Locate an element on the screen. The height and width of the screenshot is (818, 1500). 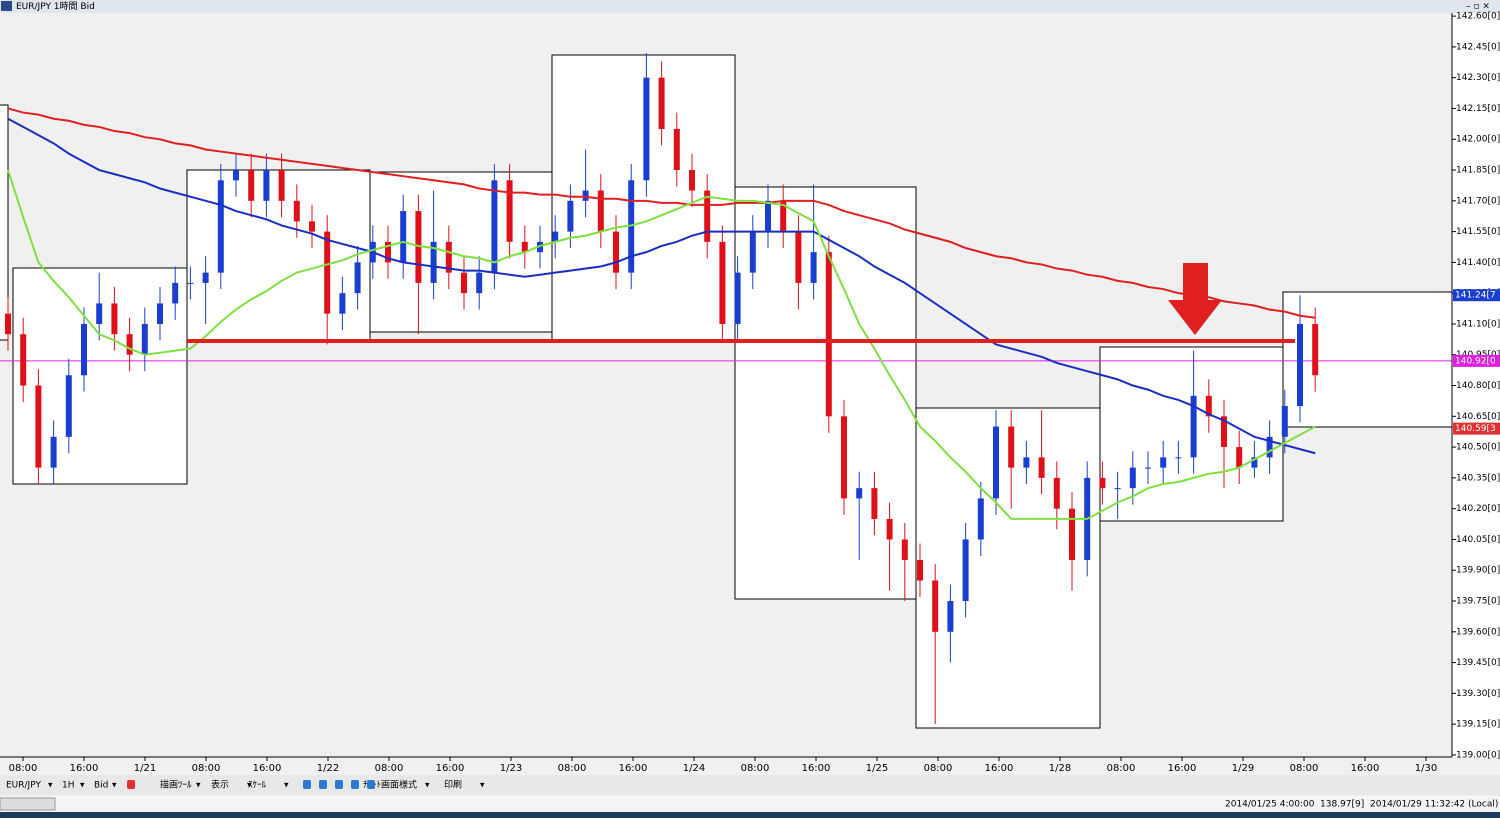
toolbar-item: ﾁｬｰﾄ画面様式 is located at coordinates (390, 785).